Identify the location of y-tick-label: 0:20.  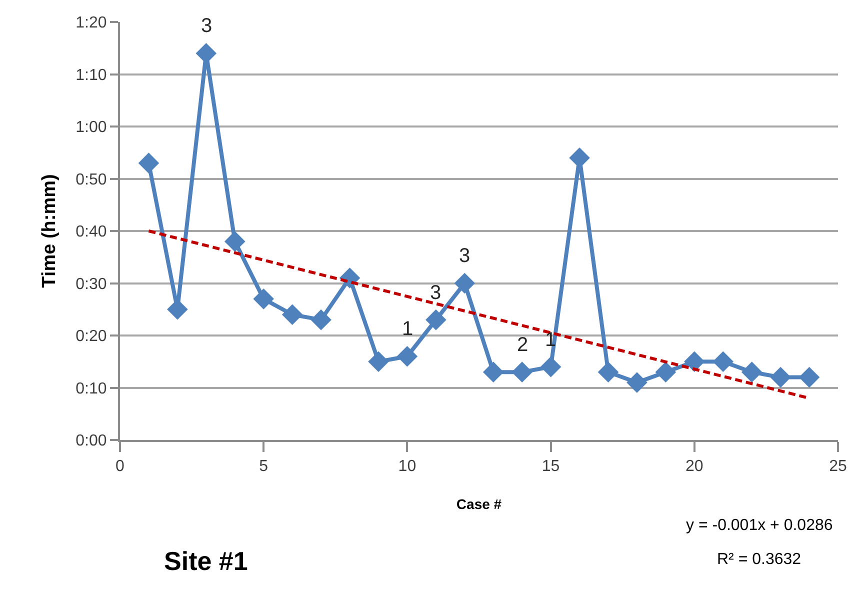
(91, 337).